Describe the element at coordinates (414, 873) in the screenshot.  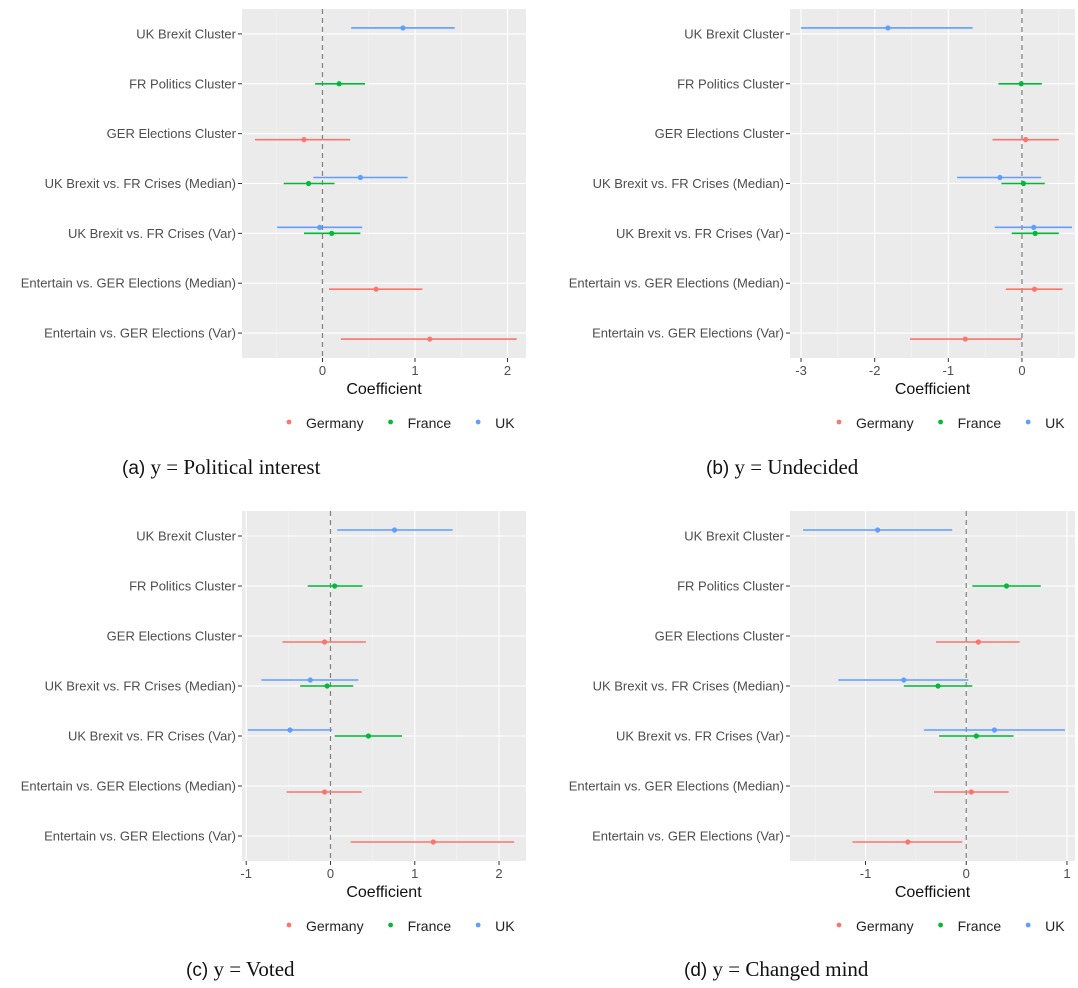
I see `x-tick-label: 1` at that location.